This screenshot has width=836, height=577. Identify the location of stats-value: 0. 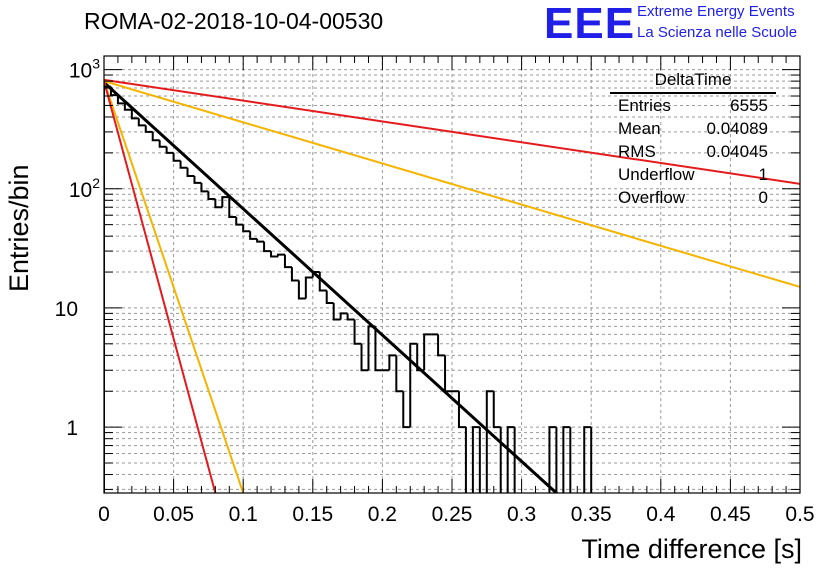
(763, 197).